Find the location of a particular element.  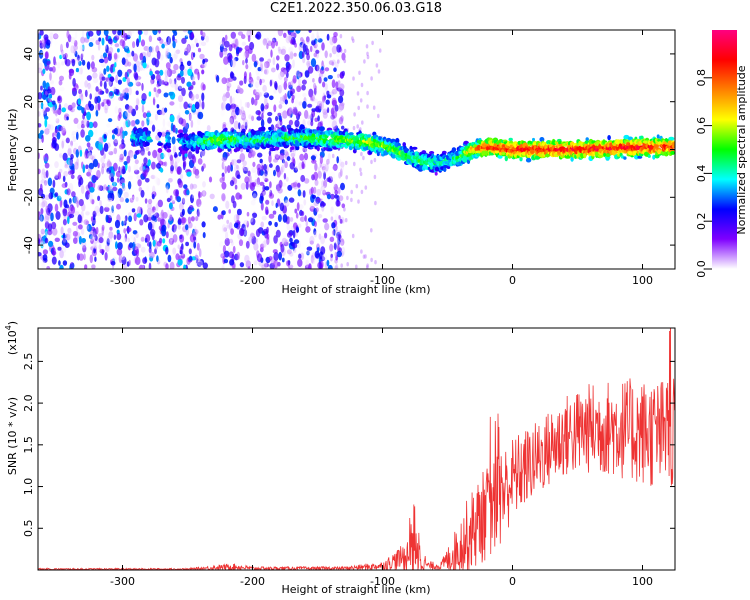

snr-scale-exponent: 4 is located at coordinates (8, 327).